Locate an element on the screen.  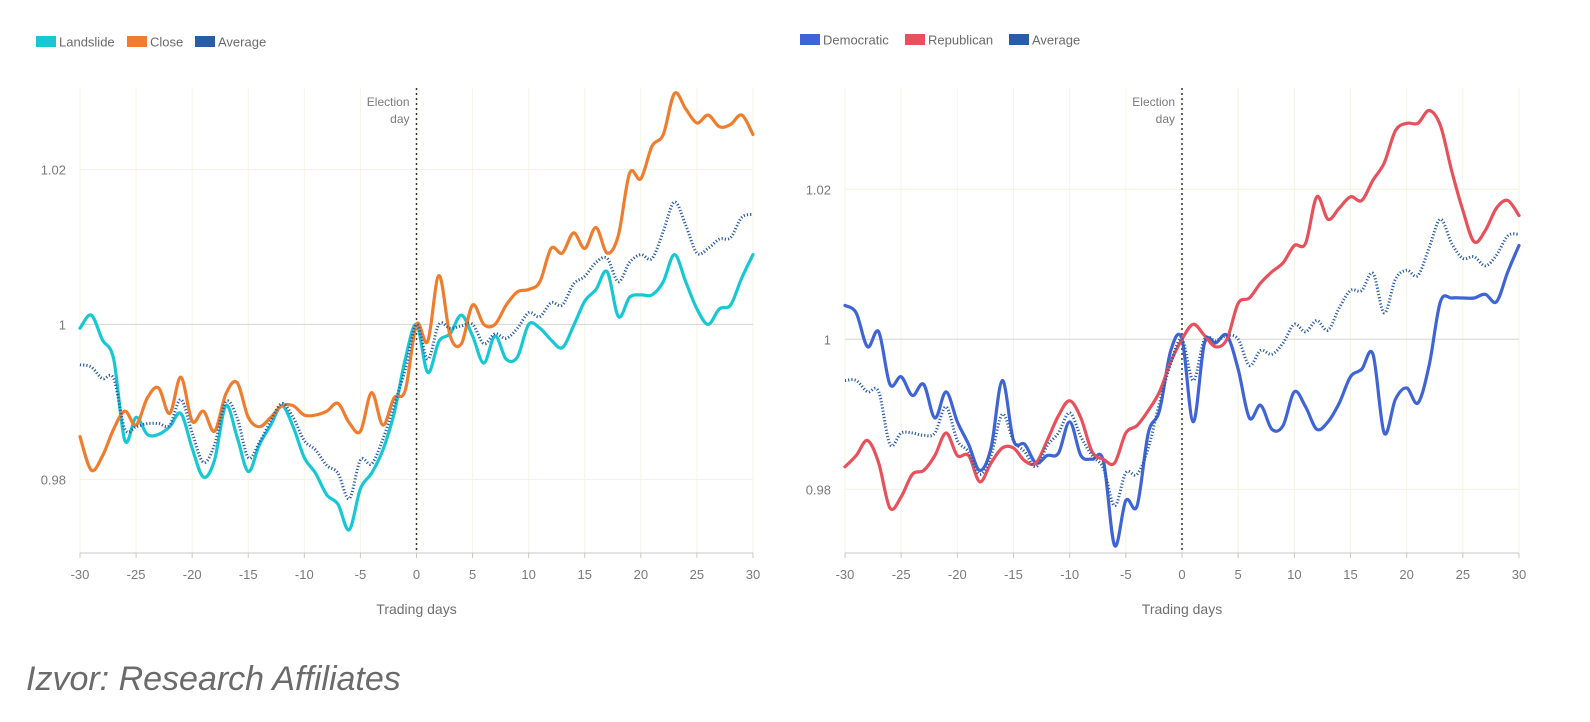
legend-label-close: Close is located at coordinates (166, 42).